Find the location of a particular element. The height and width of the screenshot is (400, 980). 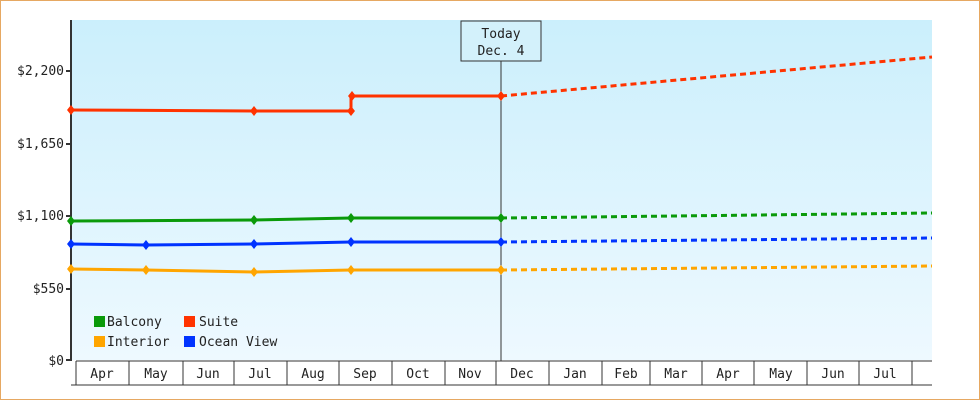

series-ocean-view is located at coordinates (500, 243).